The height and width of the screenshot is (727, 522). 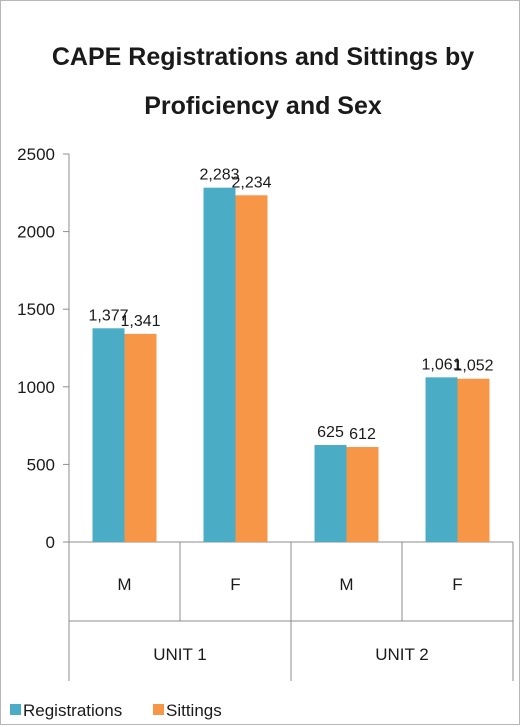 I want to click on data-label: 612, so click(x=362, y=434).